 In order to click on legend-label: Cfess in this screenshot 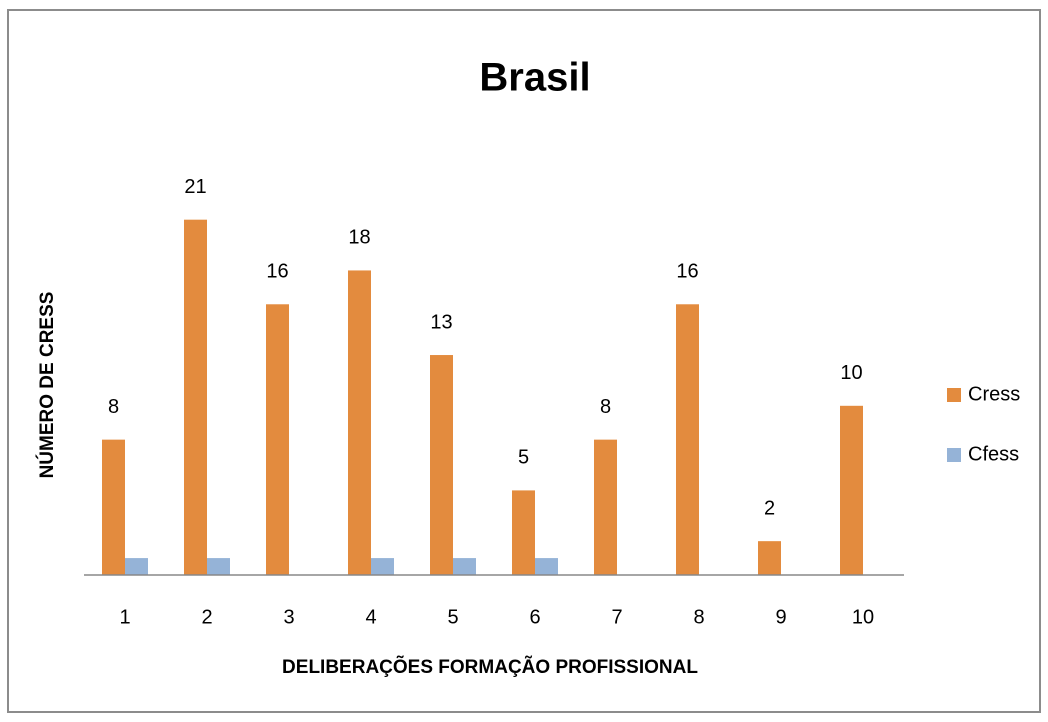, I will do `click(993, 454)`.